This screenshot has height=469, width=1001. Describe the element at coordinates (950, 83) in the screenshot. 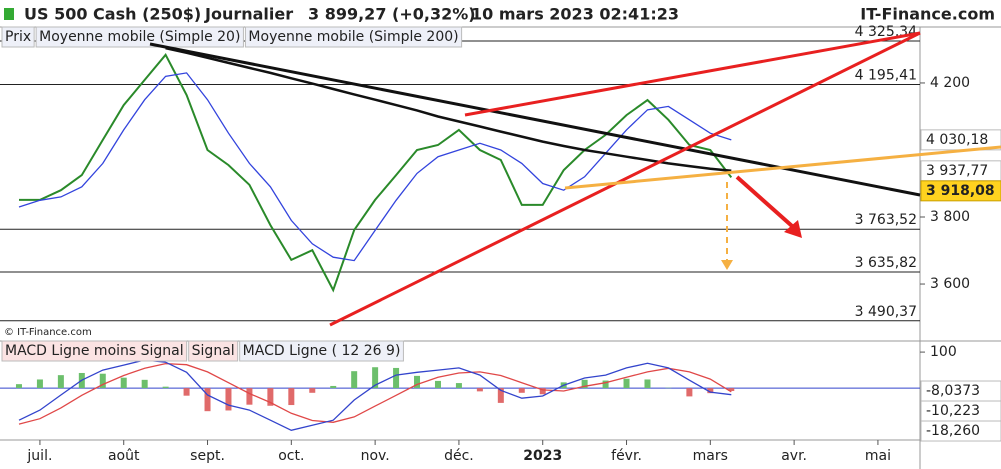

I see `y-tick-label: 4 200` at that location.